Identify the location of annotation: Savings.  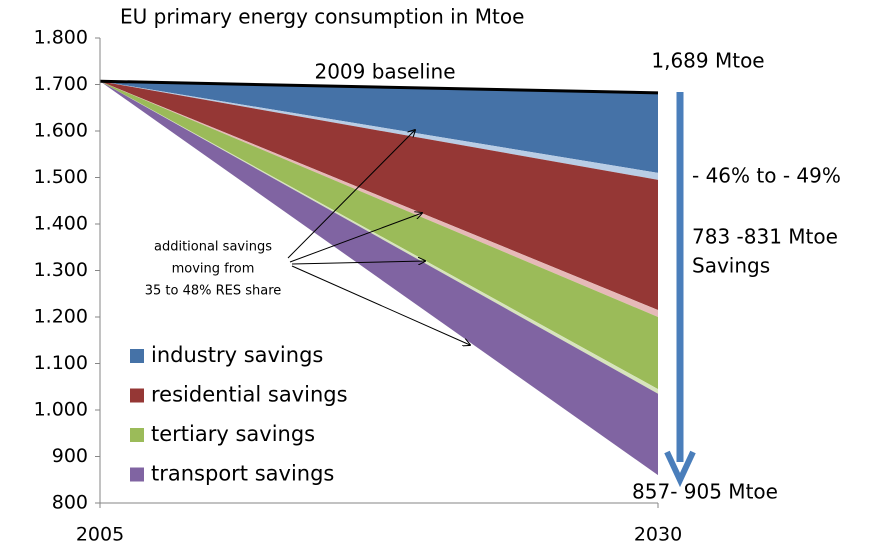
(731, 266).